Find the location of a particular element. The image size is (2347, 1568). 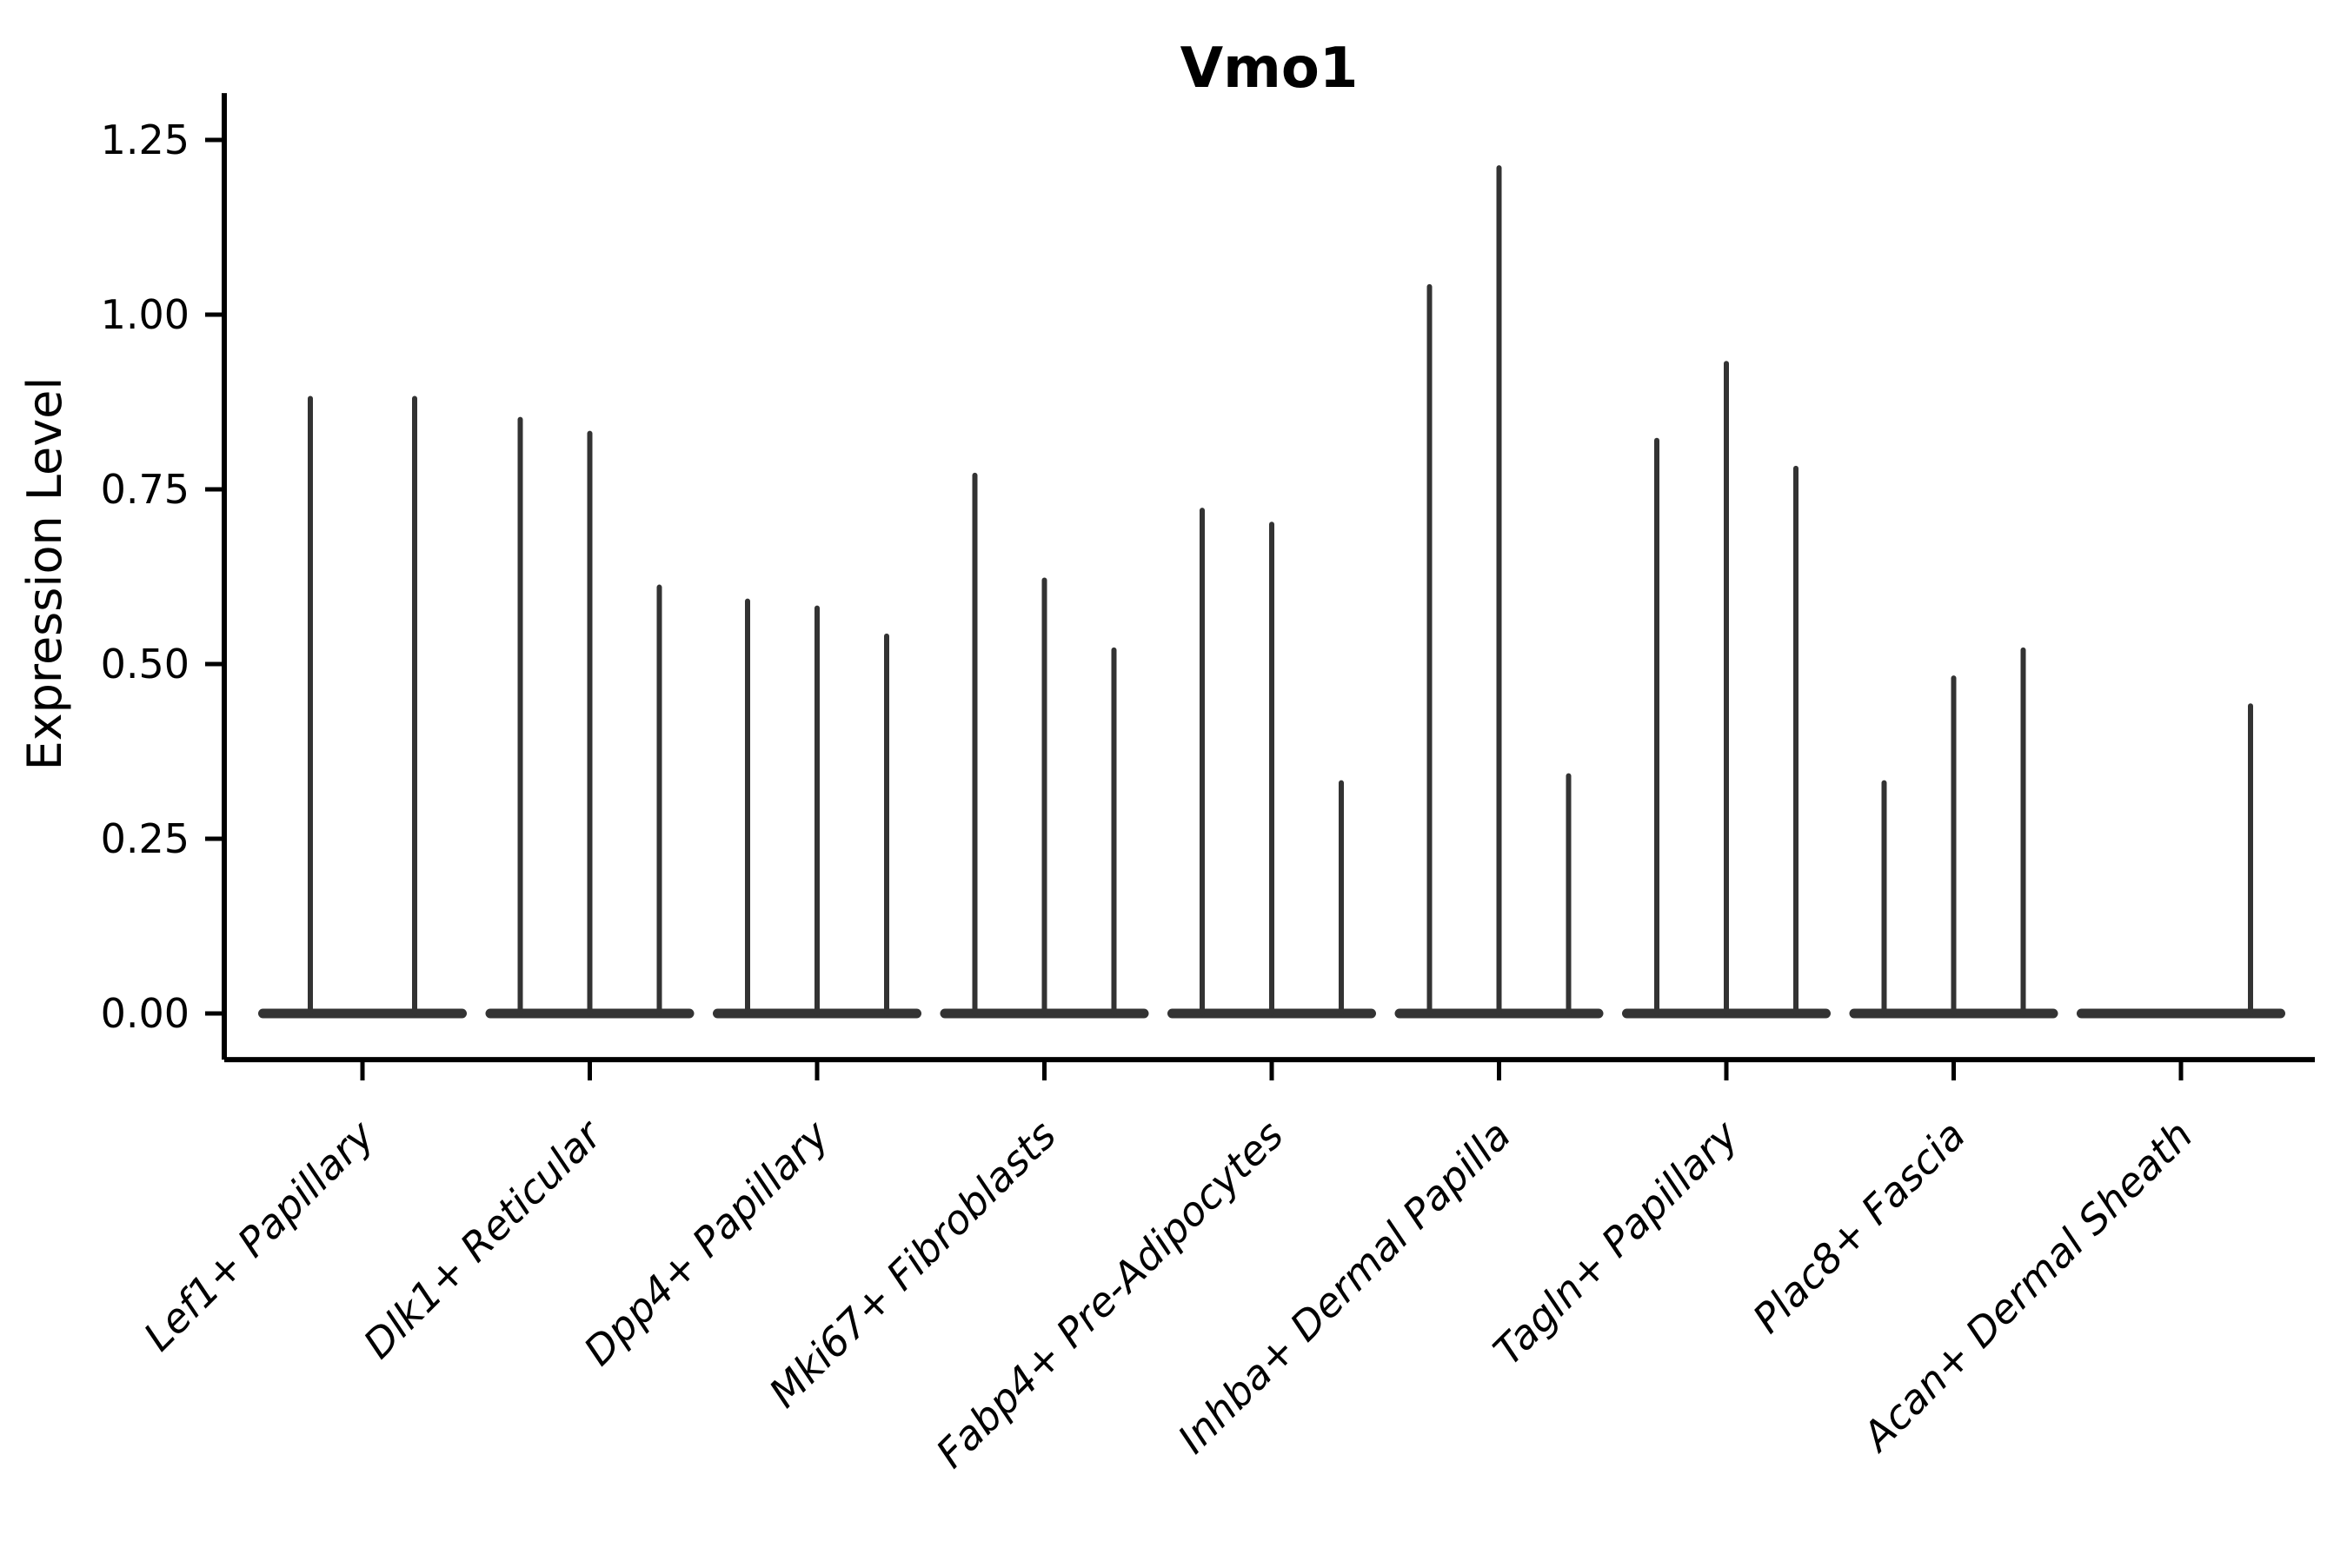

x-tick-label: Lef1+ Papillary is located at coordinates (259, 1235).